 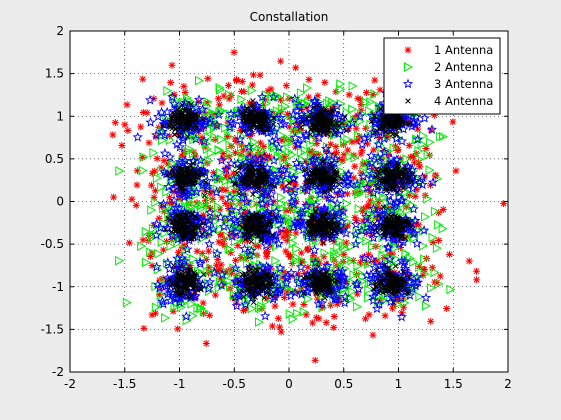 What do you see at coordinates (463, 101) in the screenshot?
I see `legend-label: 4 Antenna` at bounding box center [463, 101].